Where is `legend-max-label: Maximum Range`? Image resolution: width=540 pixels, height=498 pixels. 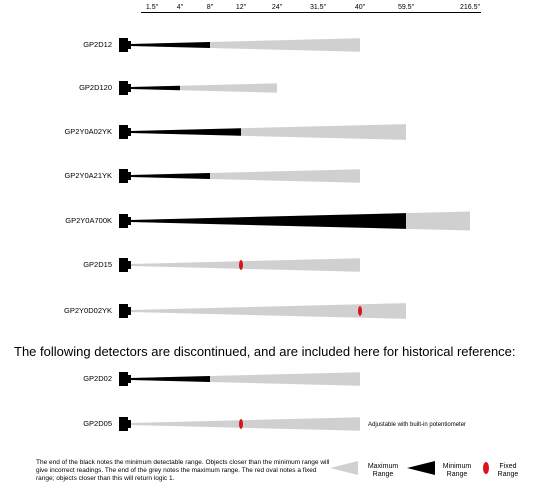 legend-max-label: Maximum Range is located at coordinates (383, 471).